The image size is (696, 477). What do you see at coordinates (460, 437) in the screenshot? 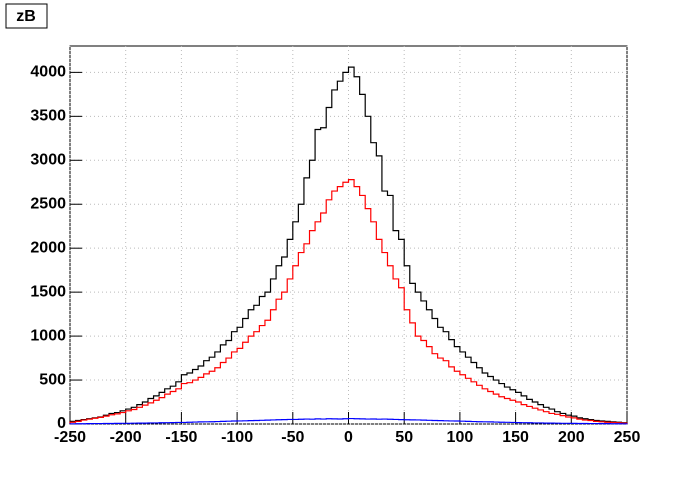
I see `x-tick-label: 100` at bounding box center [460, 437].